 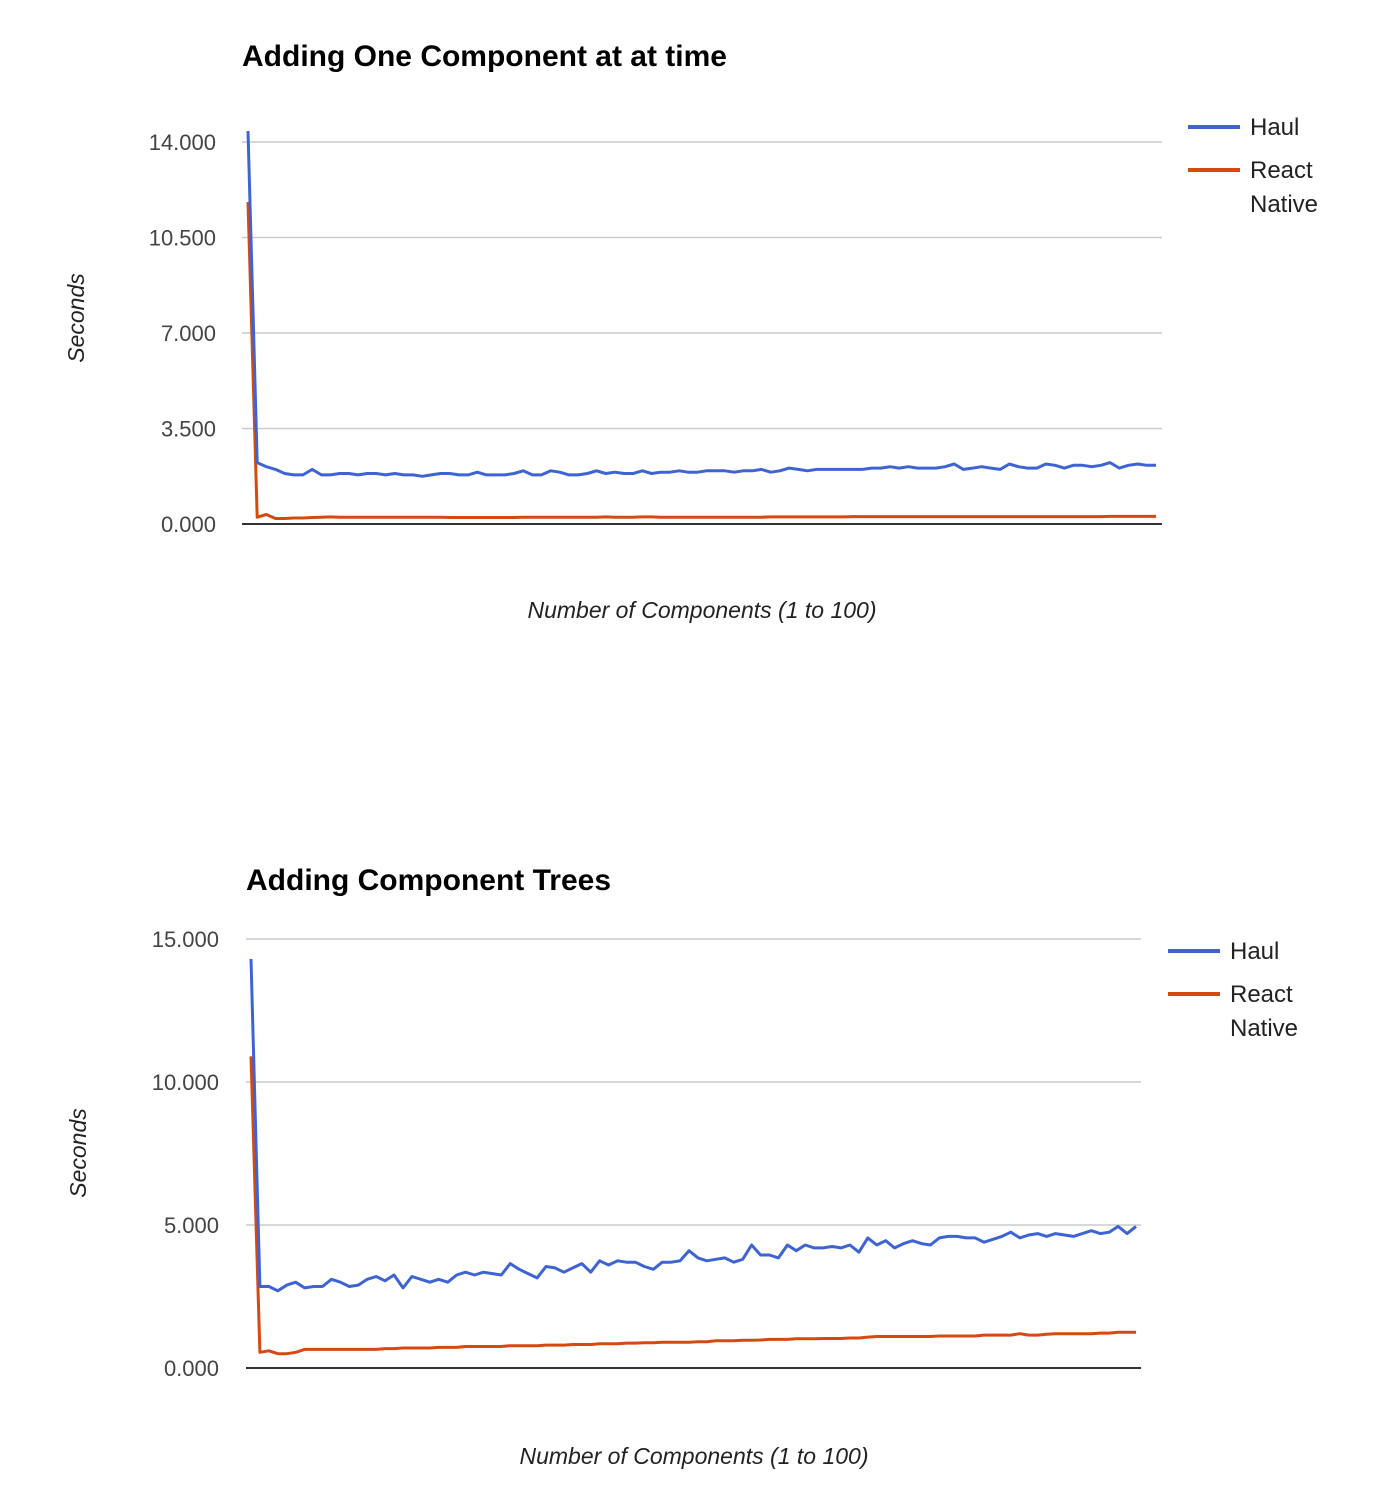 I want to click on y-tick-label: 15.000, so click(x=185, y=939).